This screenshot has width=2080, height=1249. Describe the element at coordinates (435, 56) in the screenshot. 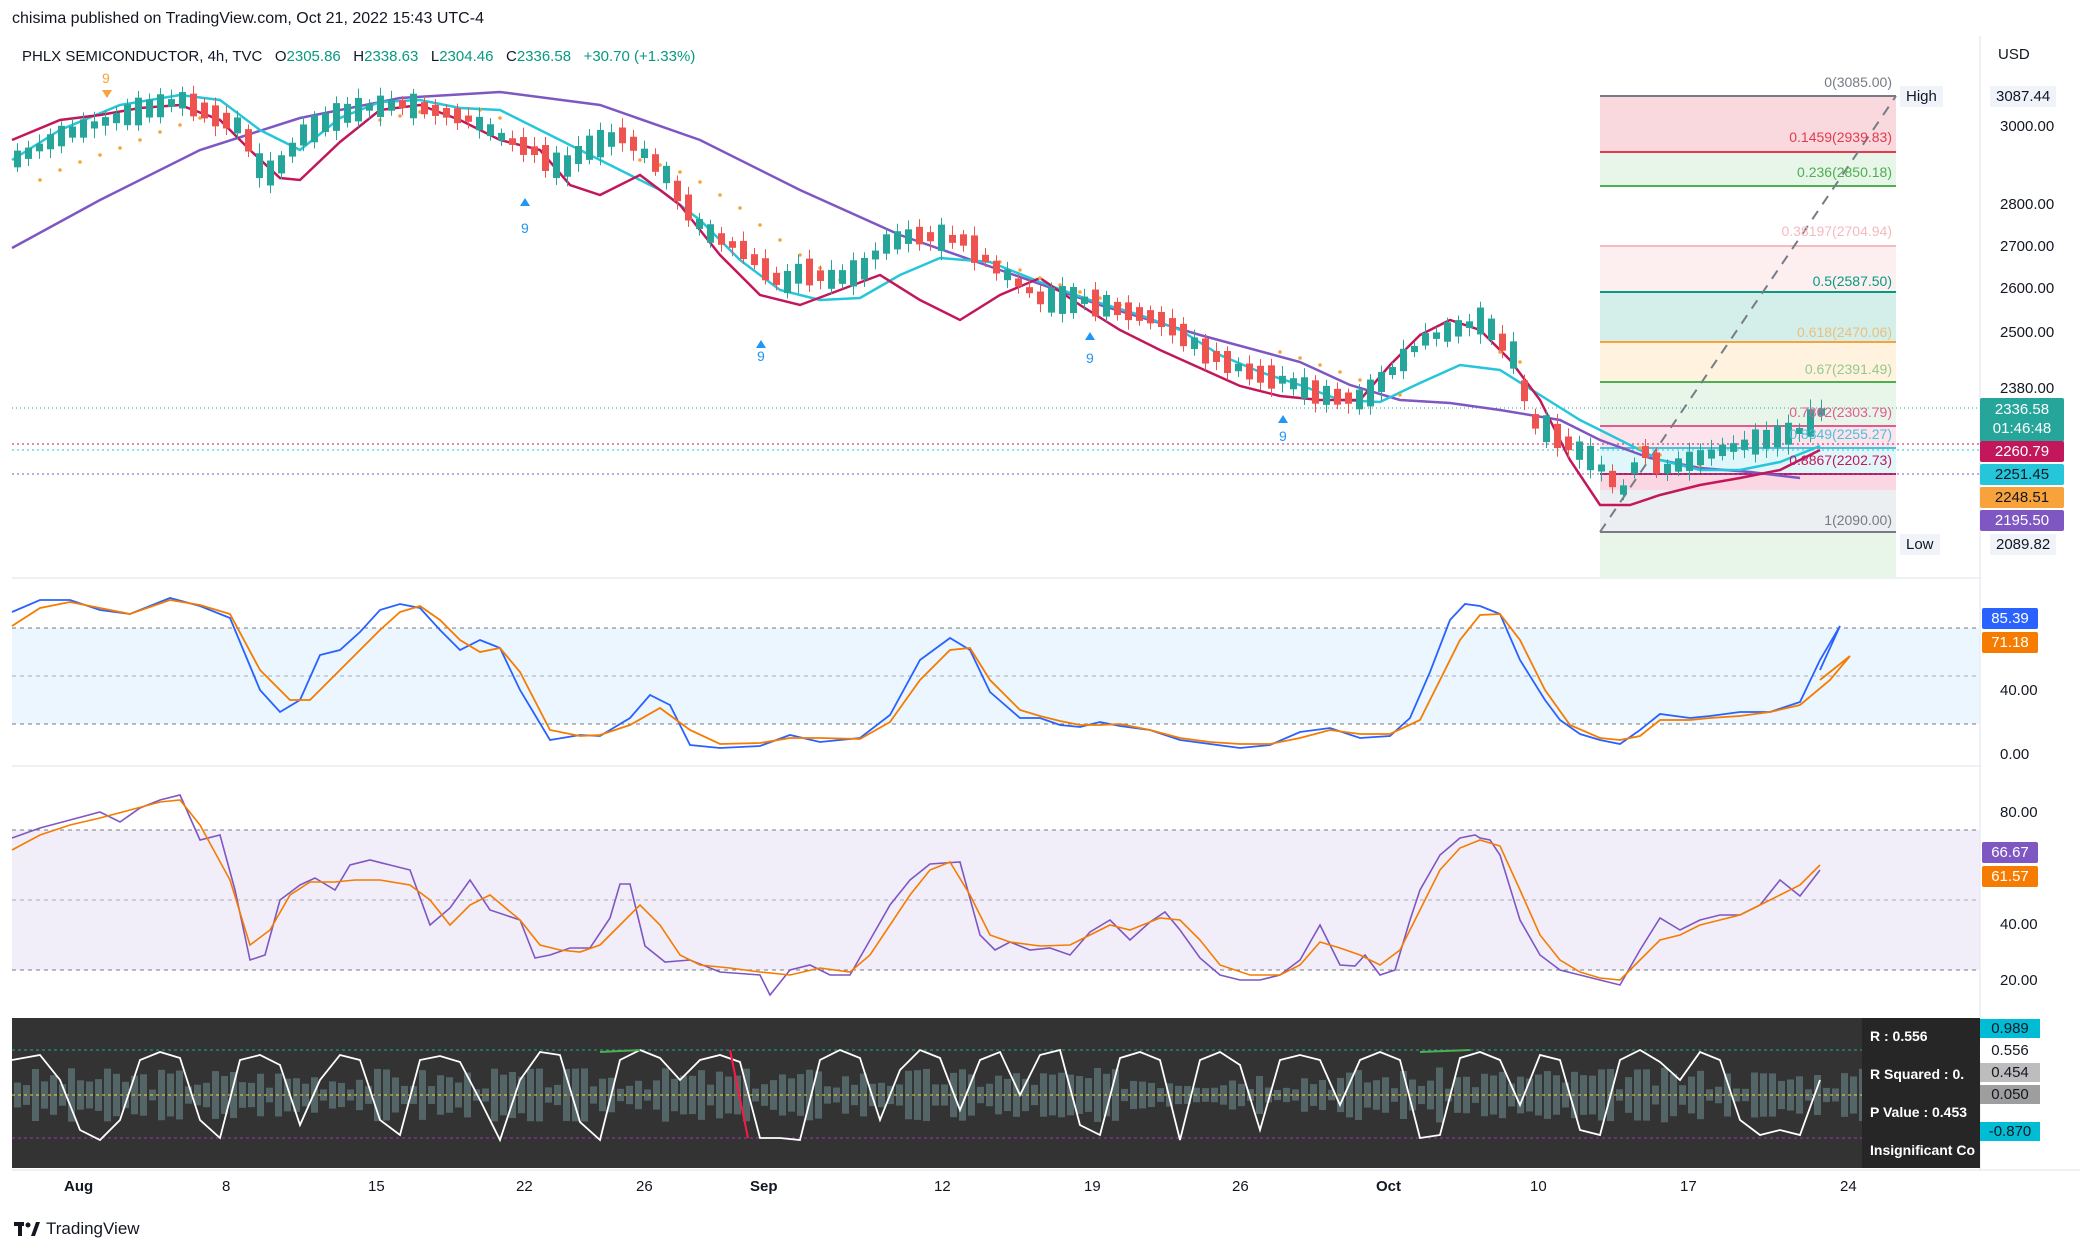

I see `low-label: L` at that location.